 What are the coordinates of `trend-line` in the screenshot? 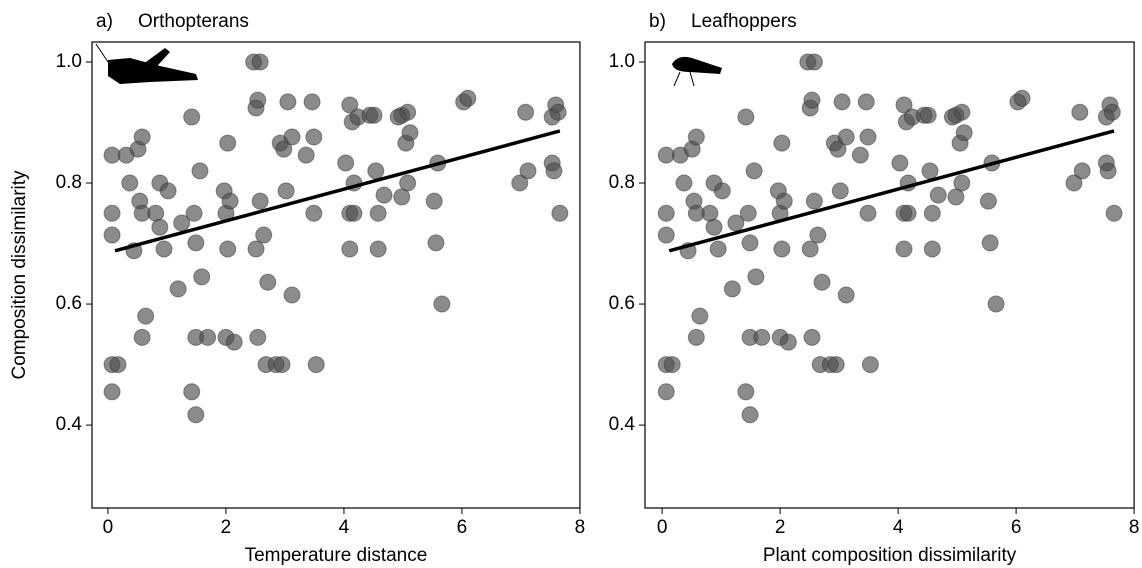 It's located at (891, 191).